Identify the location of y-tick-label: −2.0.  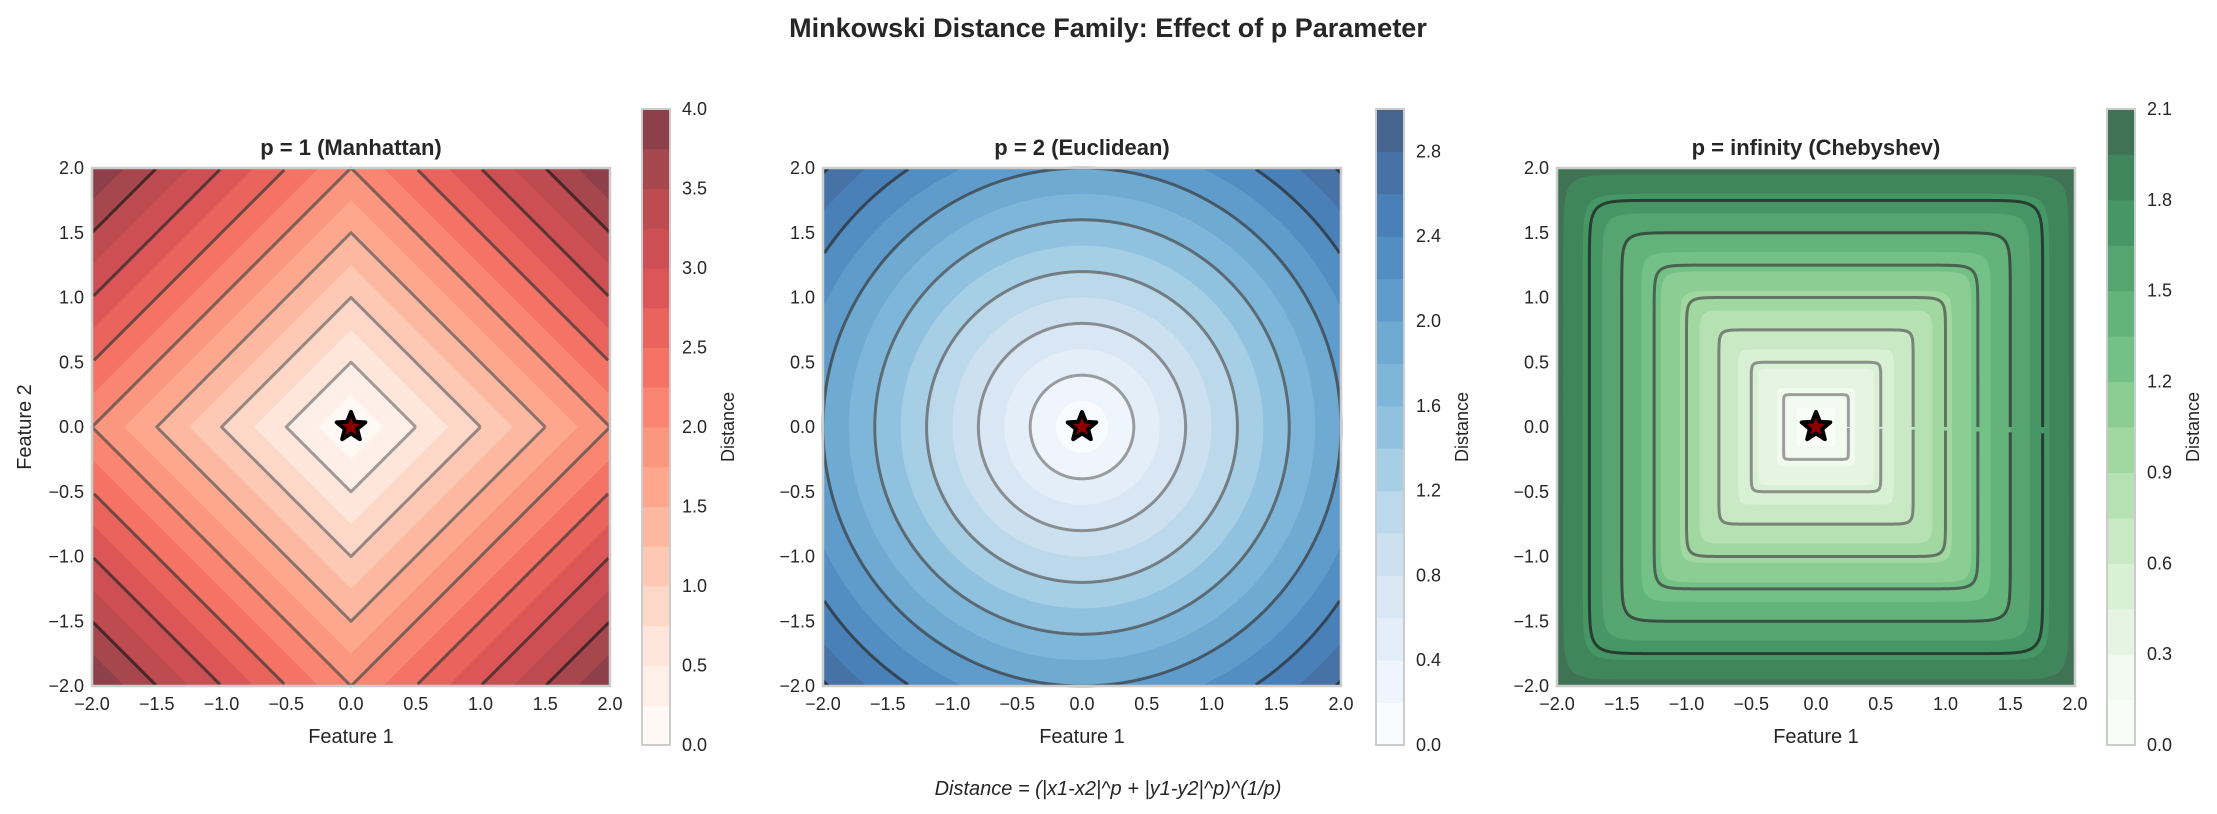
(66, 686).